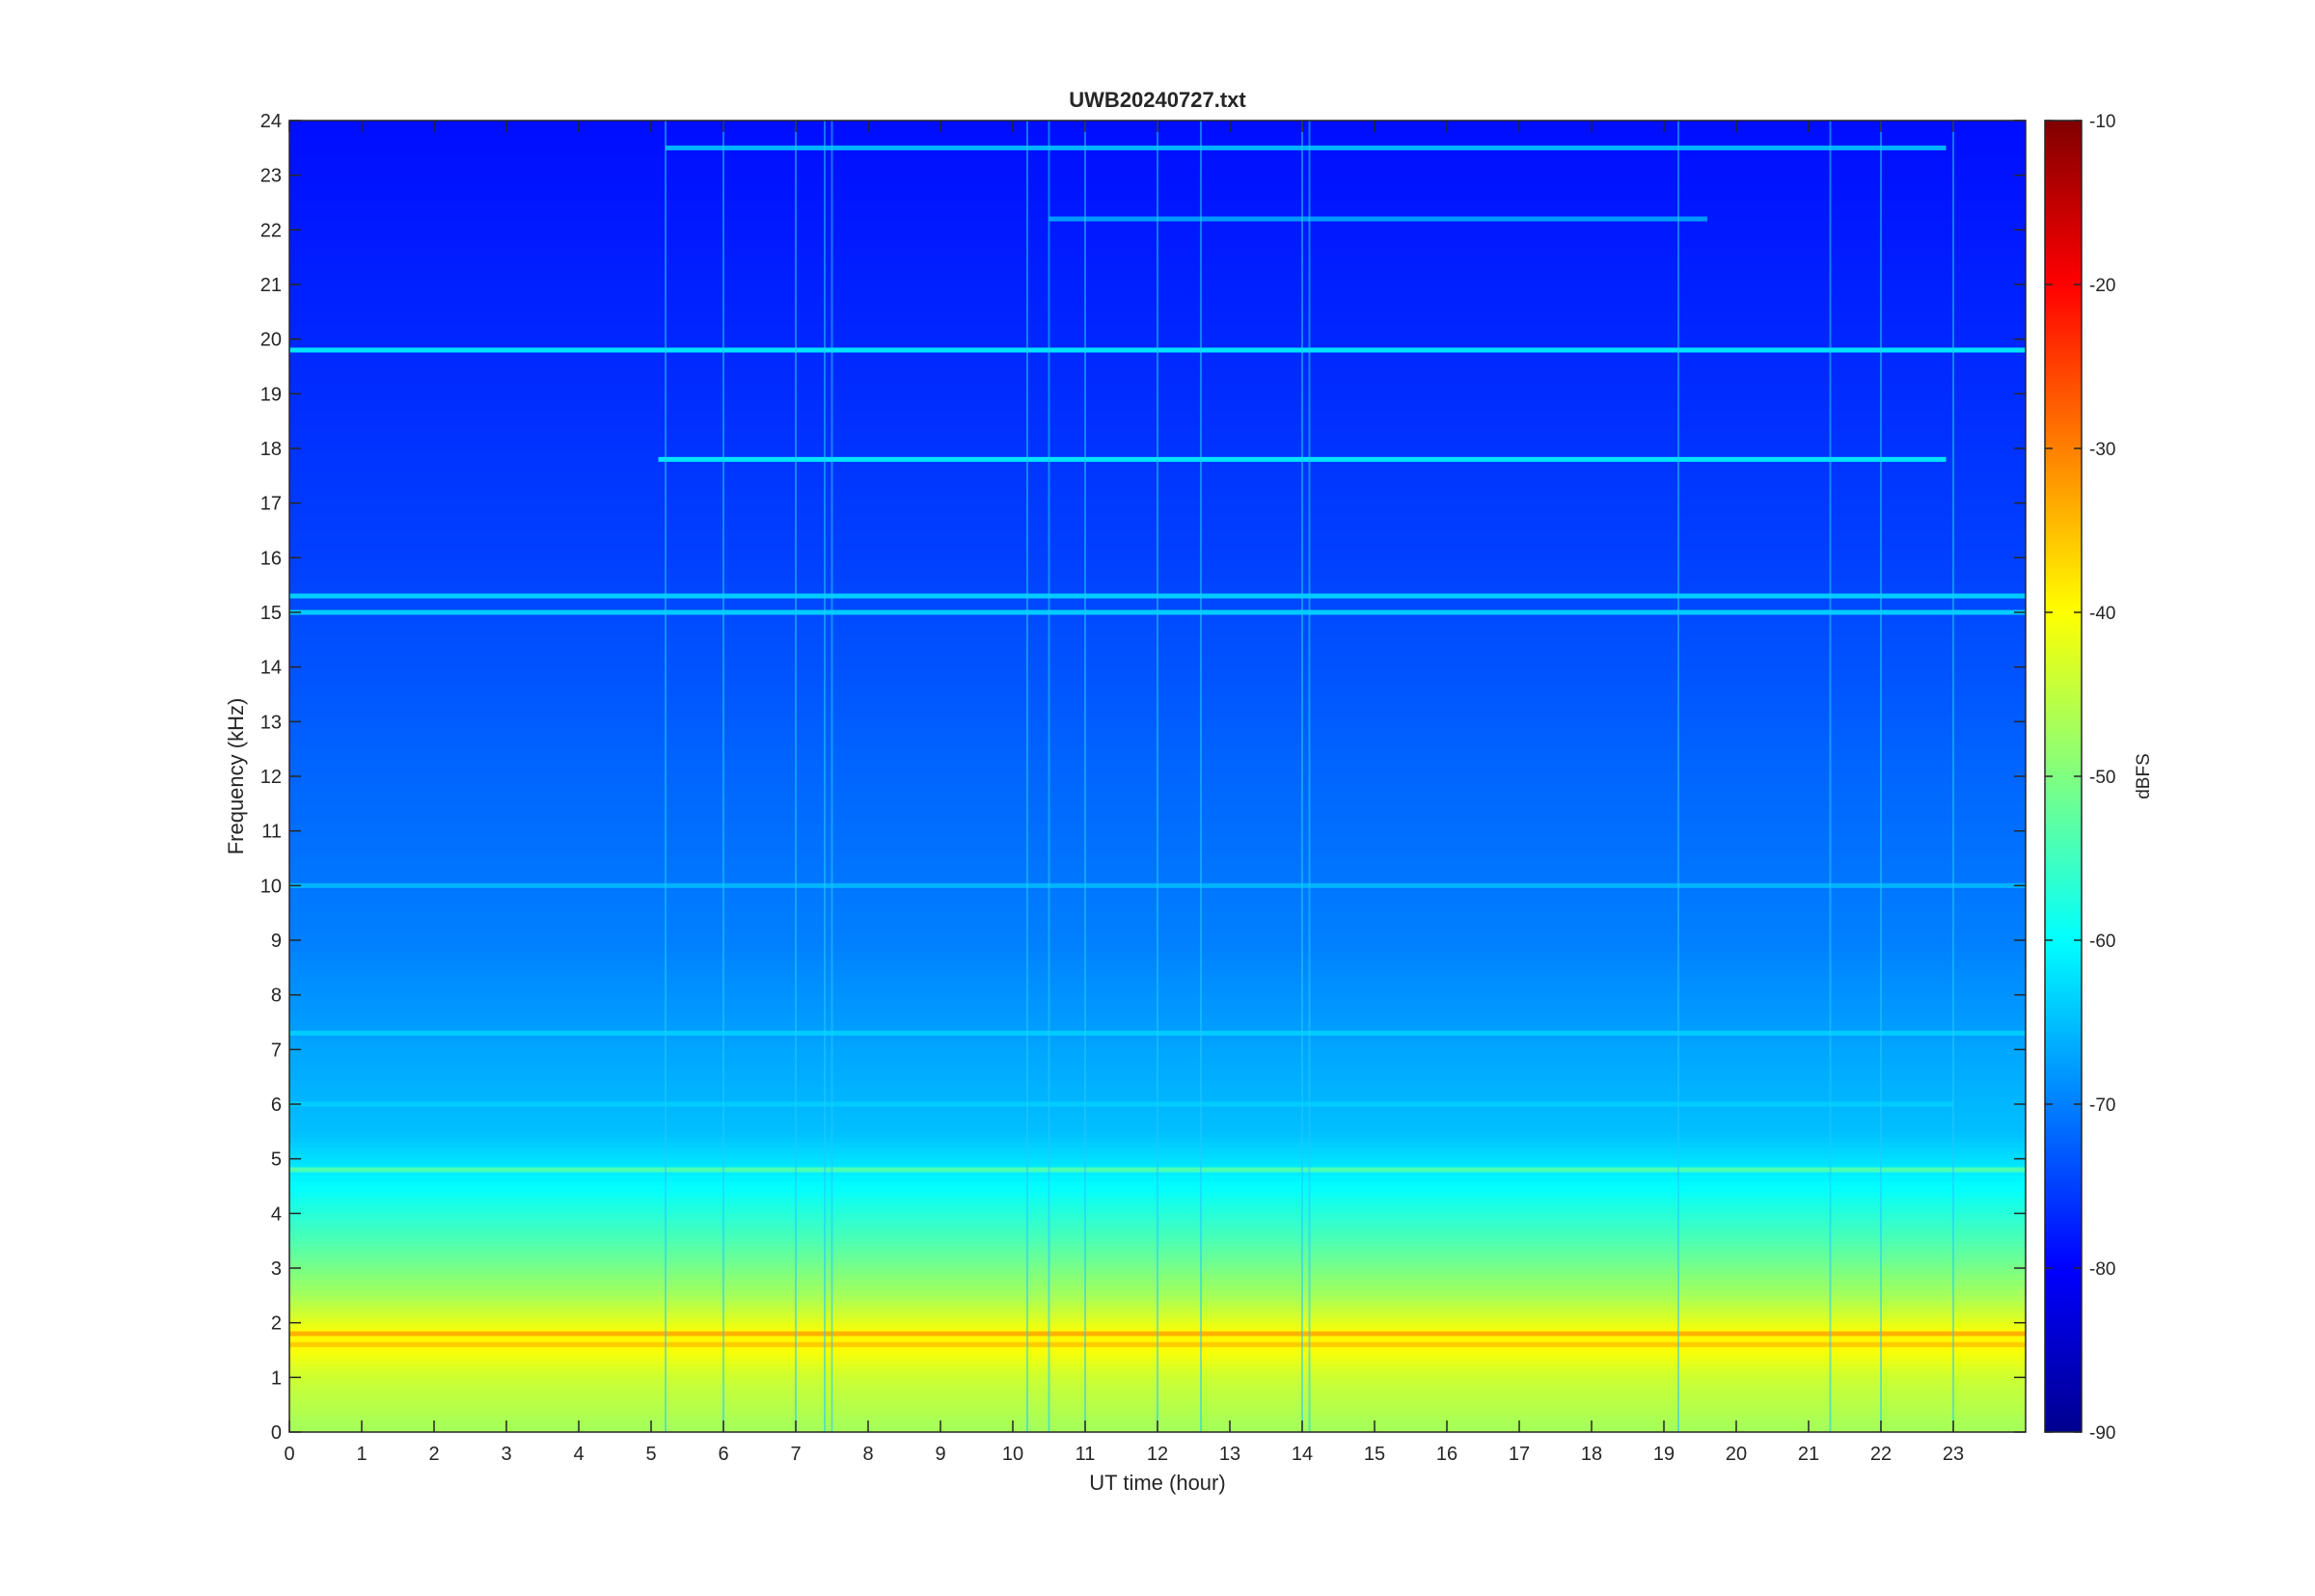 This screenshot has width=2315, height=1596. Describe the element at coordinates (1158, 1455) in the screenshot. I see `x-tick-label: 12` at that location.